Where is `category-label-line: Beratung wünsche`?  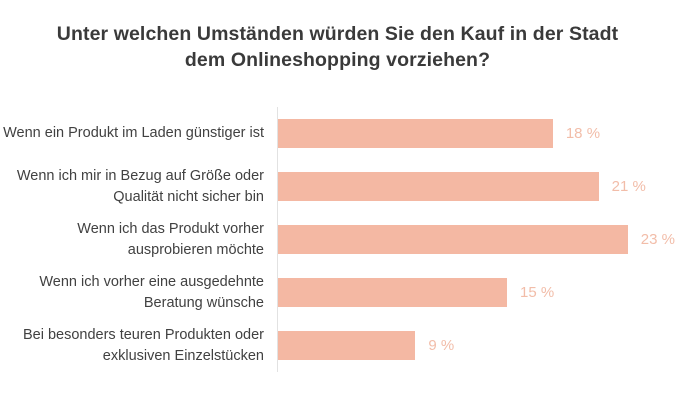
category-label-line: Beratung wünsche is located at coordinates (203, 302).